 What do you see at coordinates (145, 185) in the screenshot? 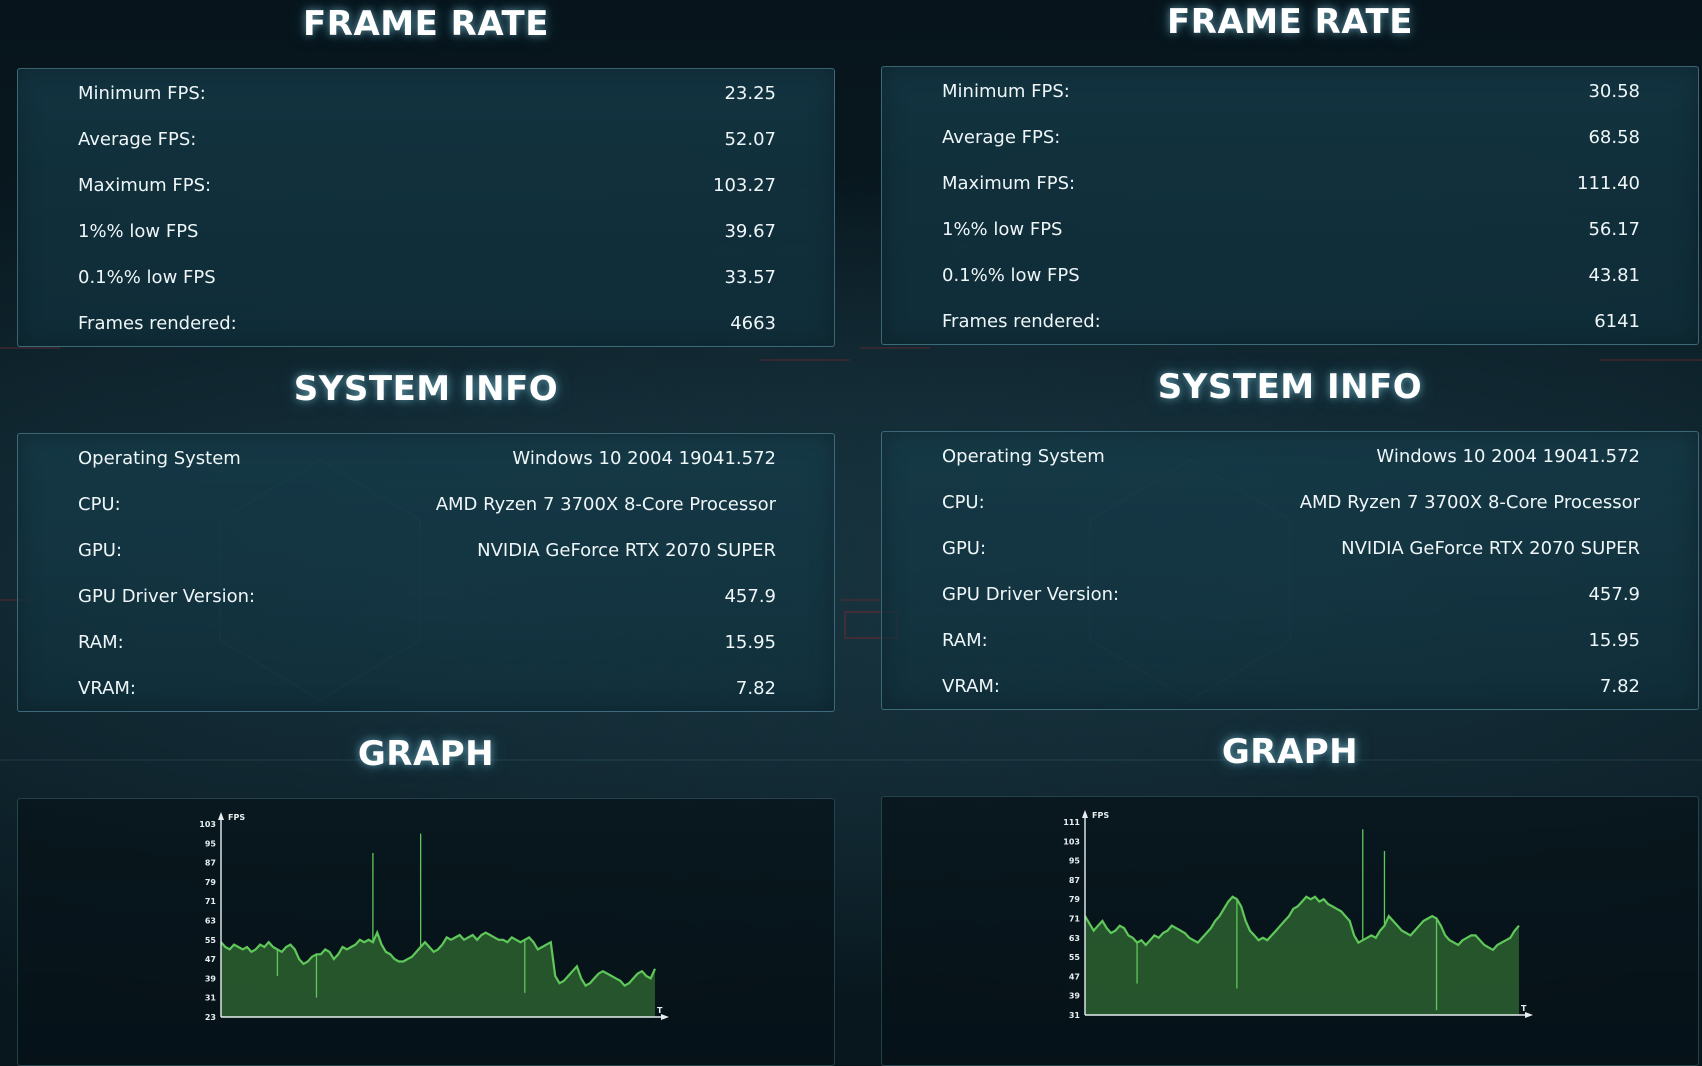
I see `stat-label: Maximum FPS:` at bounding box center [145, 185].